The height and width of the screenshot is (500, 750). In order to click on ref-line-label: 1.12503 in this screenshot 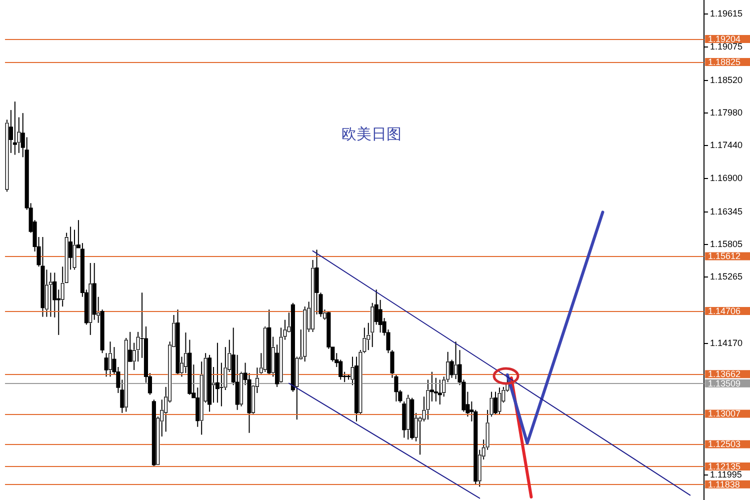, I will do `click(724, 444)`.